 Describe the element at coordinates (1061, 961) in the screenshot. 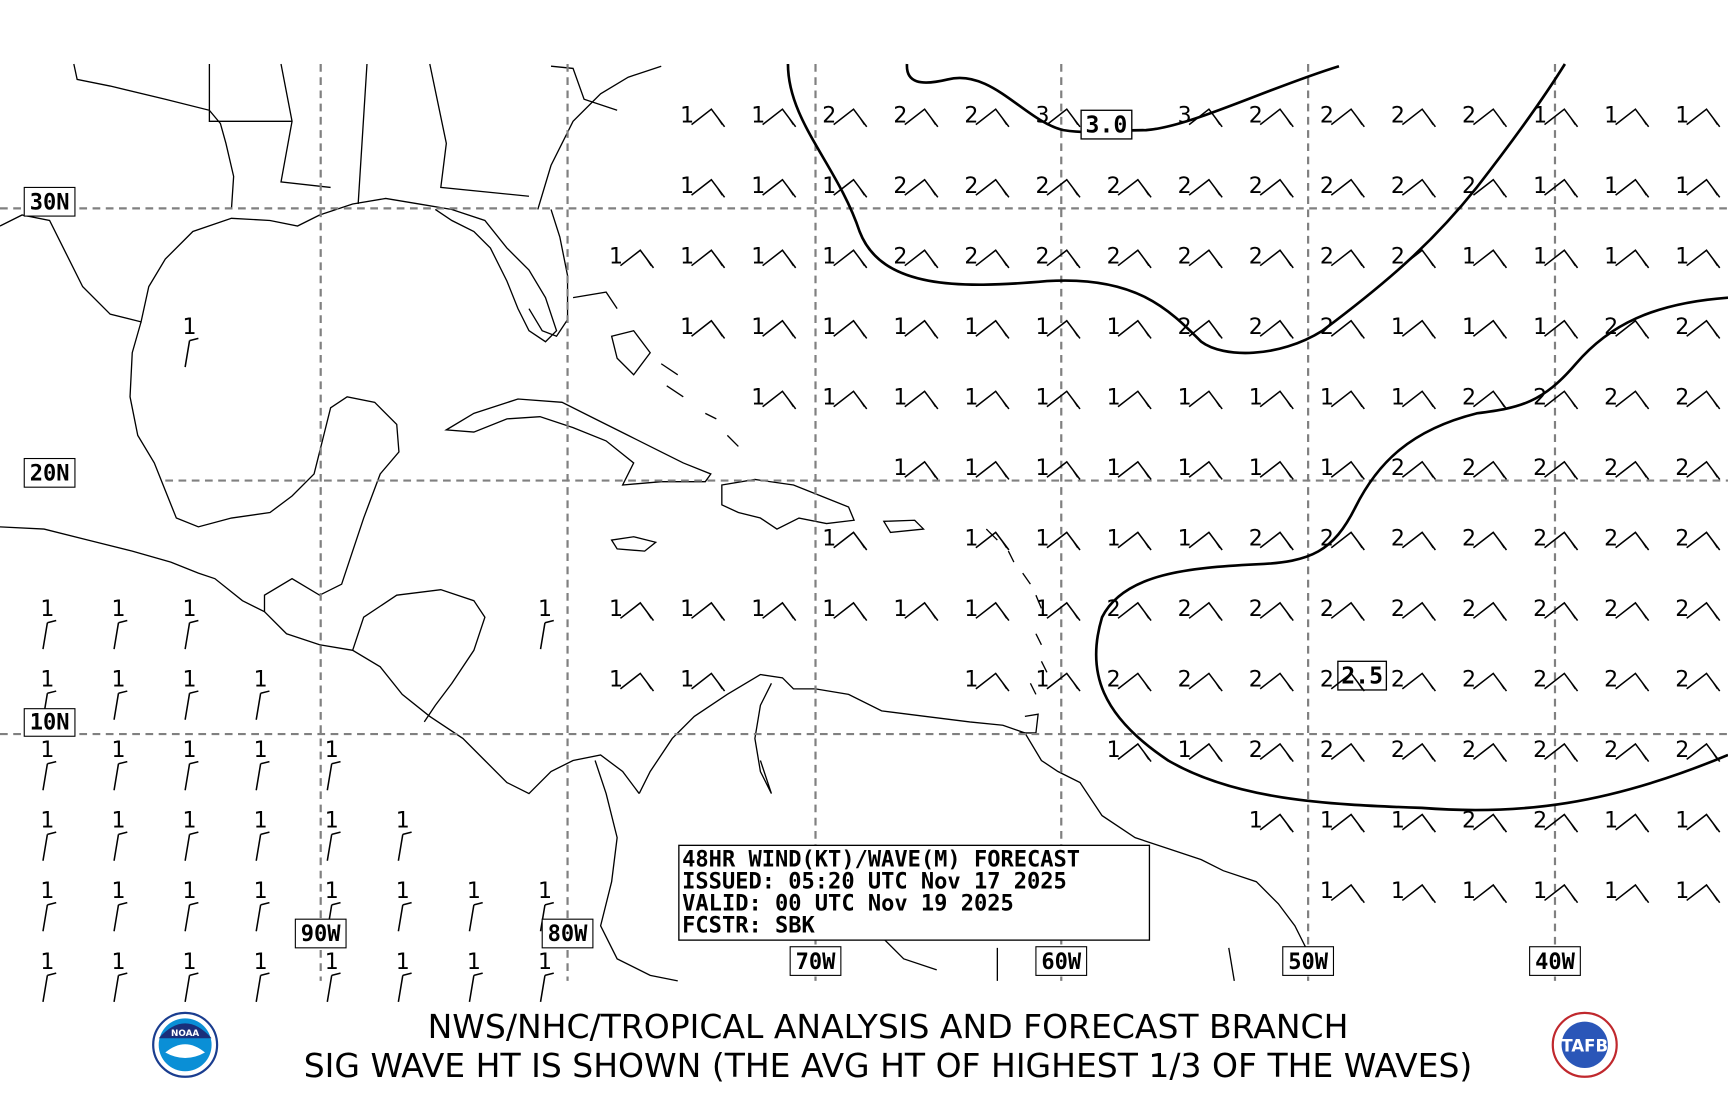

I see `lon-label-60w: 60W` at that location.